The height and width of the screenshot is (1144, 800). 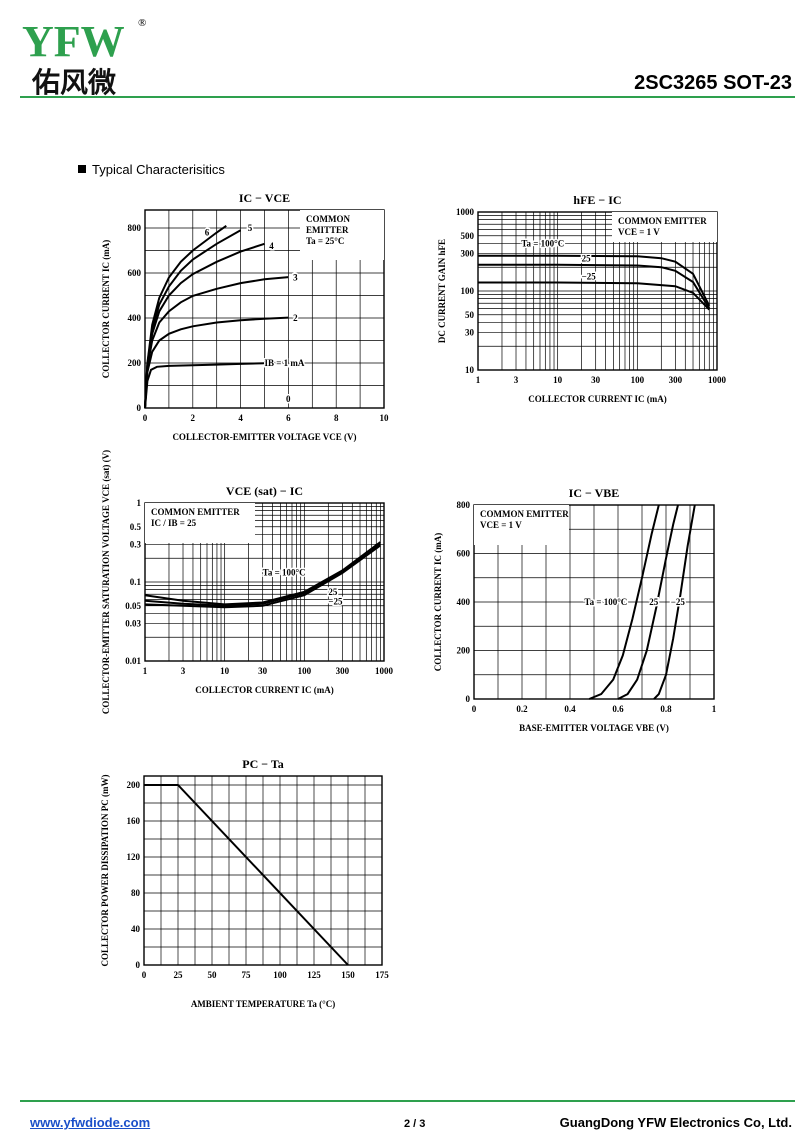 What do you see at coordinates (133, 606) in the screenshot?
I see `y-tick-label: 0.05` at bounding box center [133, 606].